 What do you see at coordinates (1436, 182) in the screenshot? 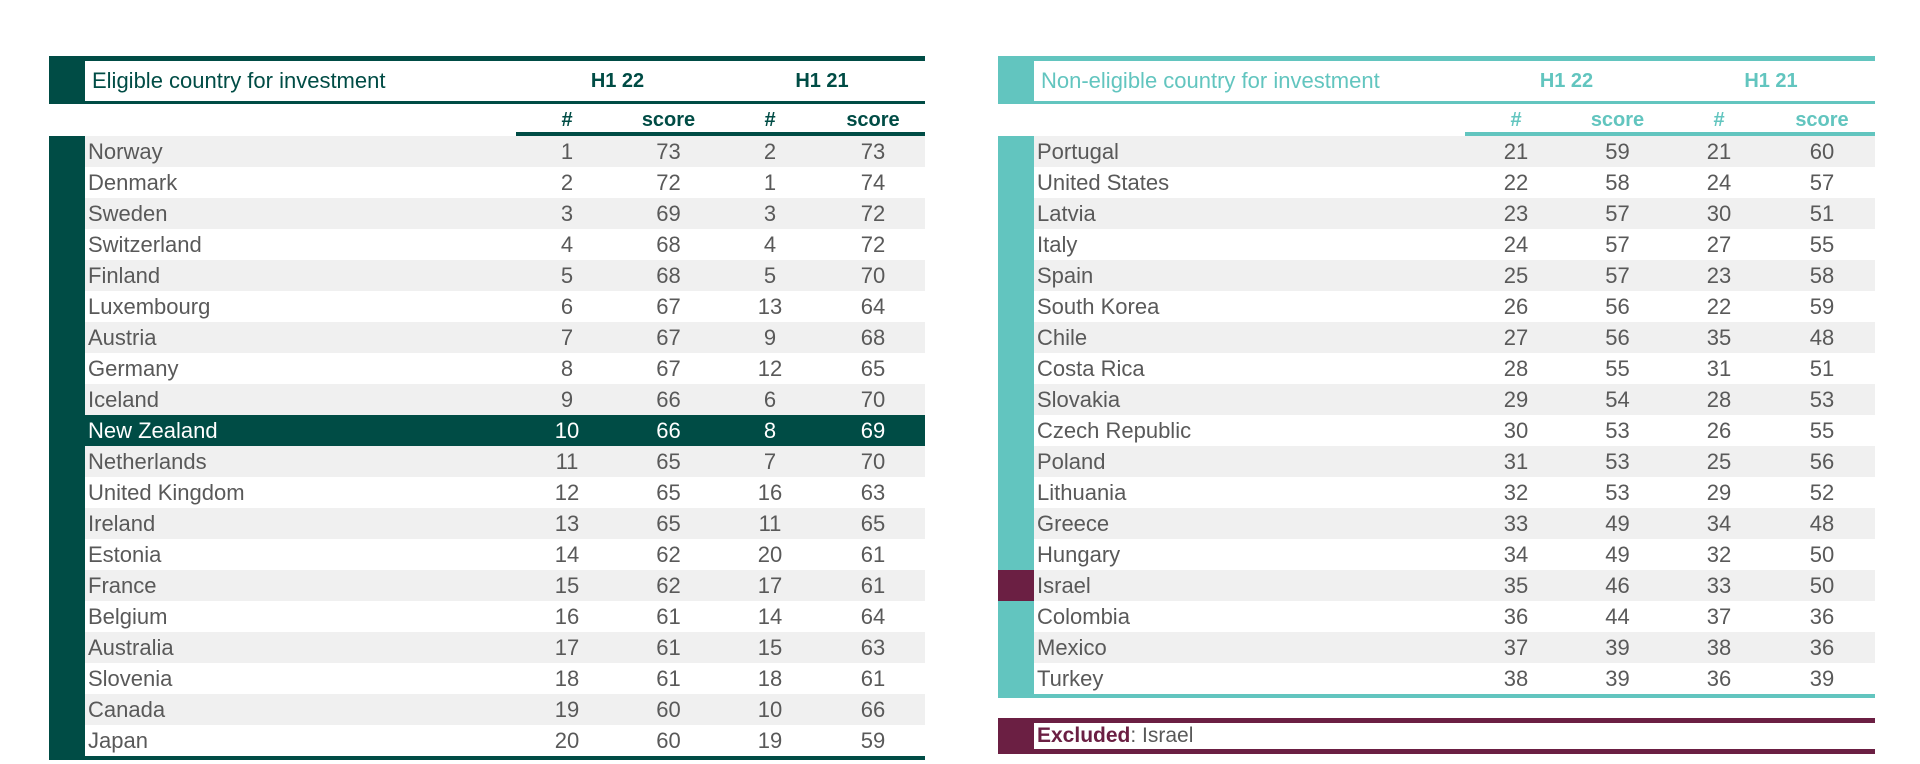
I see `non-eligible-row: United States 22 58 24 57` at bounding box center [1436, 182].